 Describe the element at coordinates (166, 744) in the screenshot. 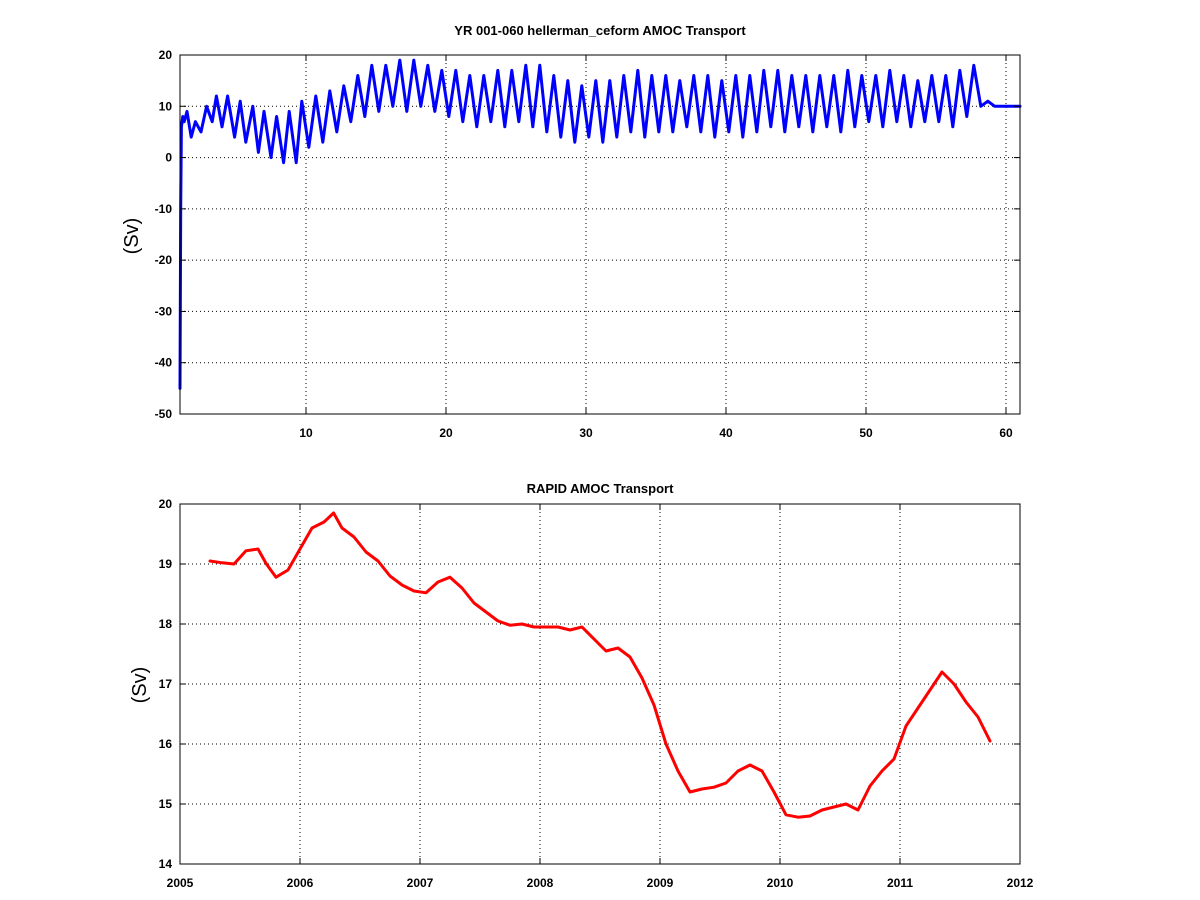

I see `bottom-chart-ytick-label: 16` at that location.